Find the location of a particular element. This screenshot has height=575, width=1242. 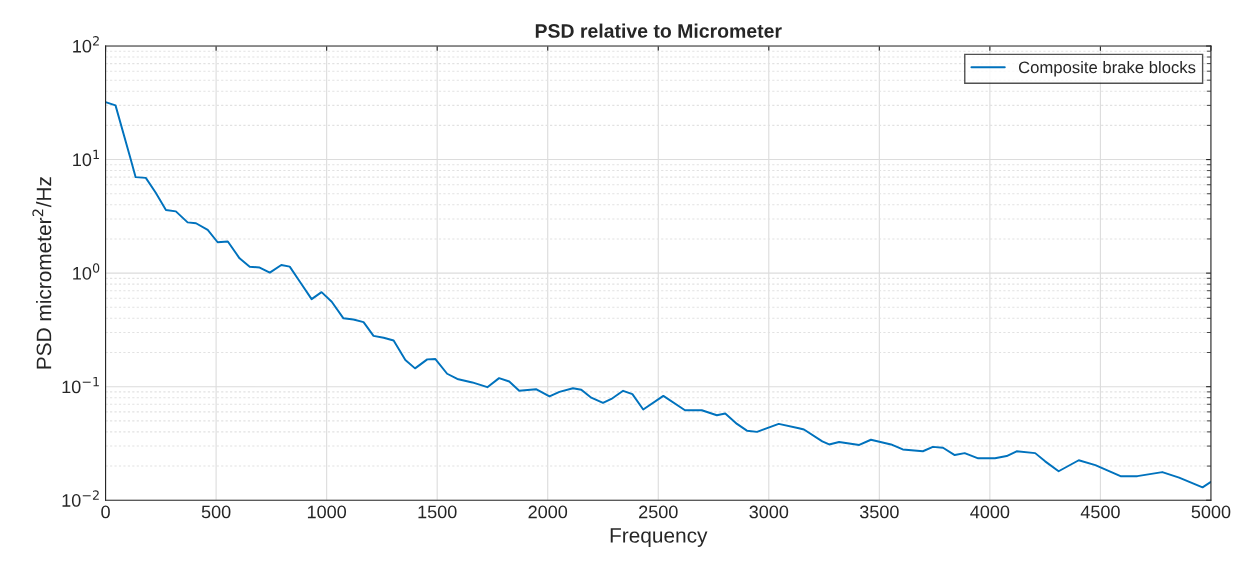

y-axis-title: PSD micrometer$^{2}$/Hz is located at coordinates (42, 273).